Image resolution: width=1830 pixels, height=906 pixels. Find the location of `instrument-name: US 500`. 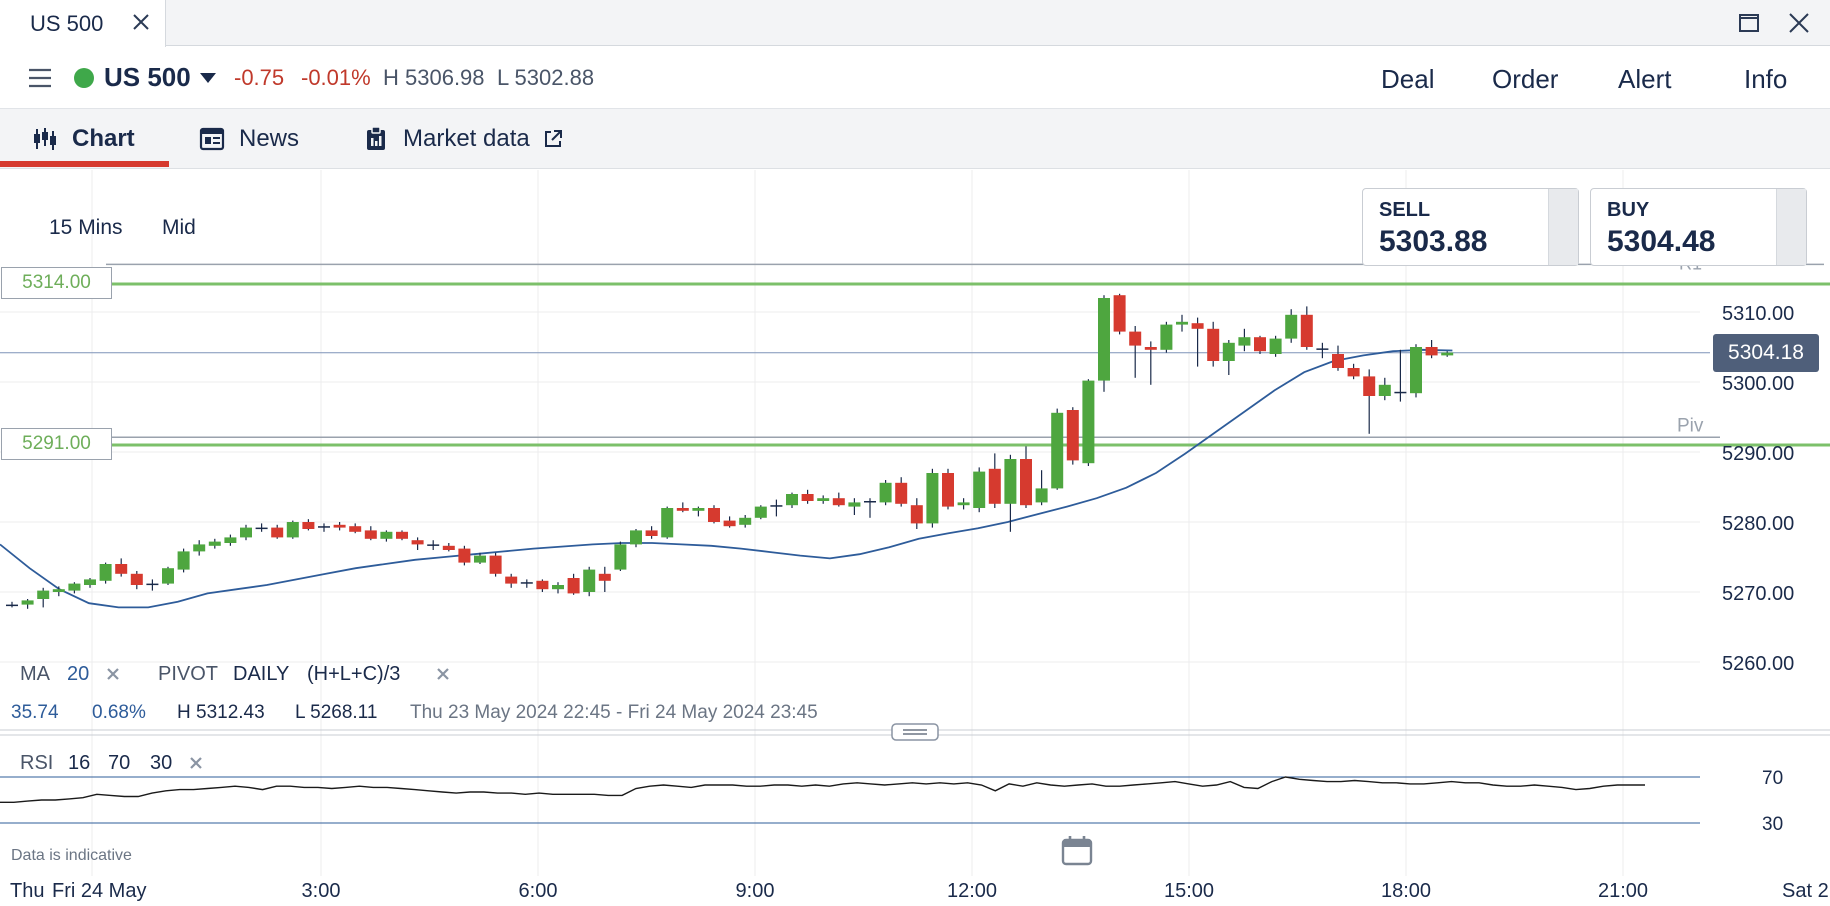

instrument-name: US 500 is located at coordinates (147, 77).